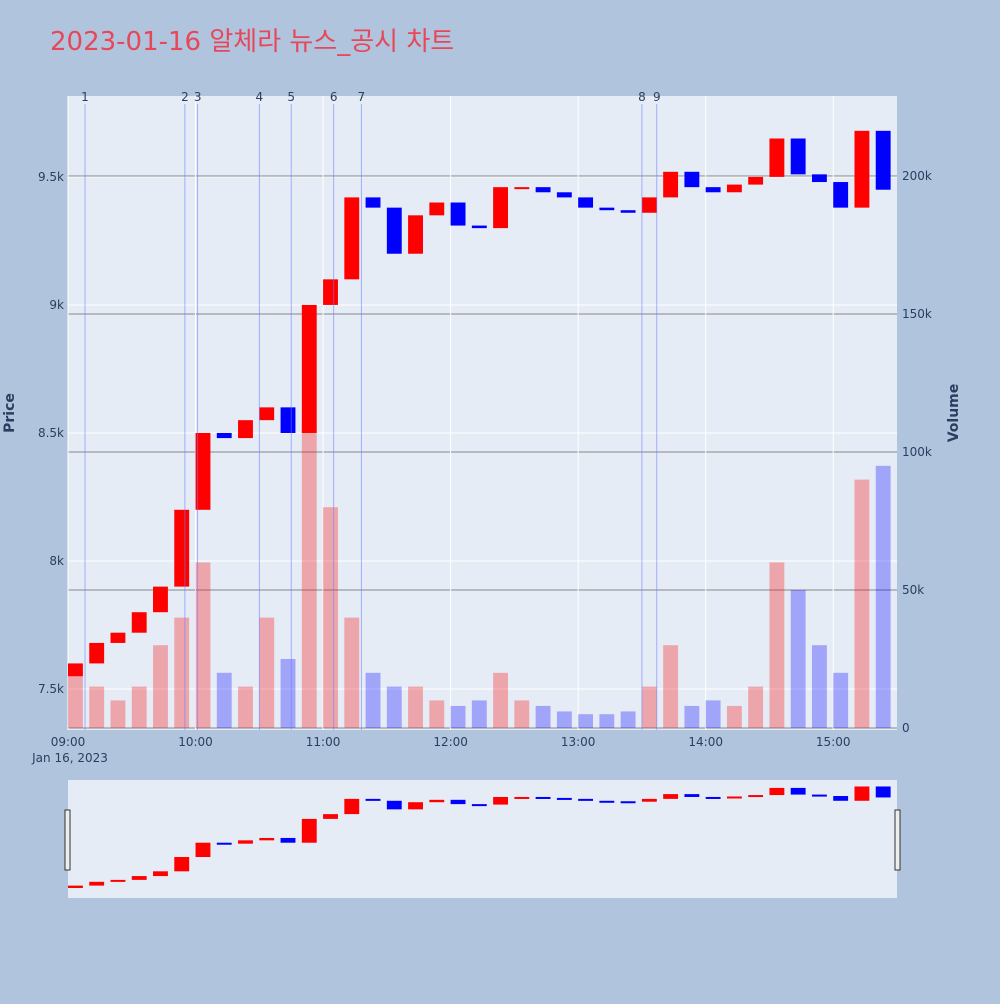  Describe the element at coordinates (68, 742) in the screenshot. I see `x-tick-label: 09:00` at that location.